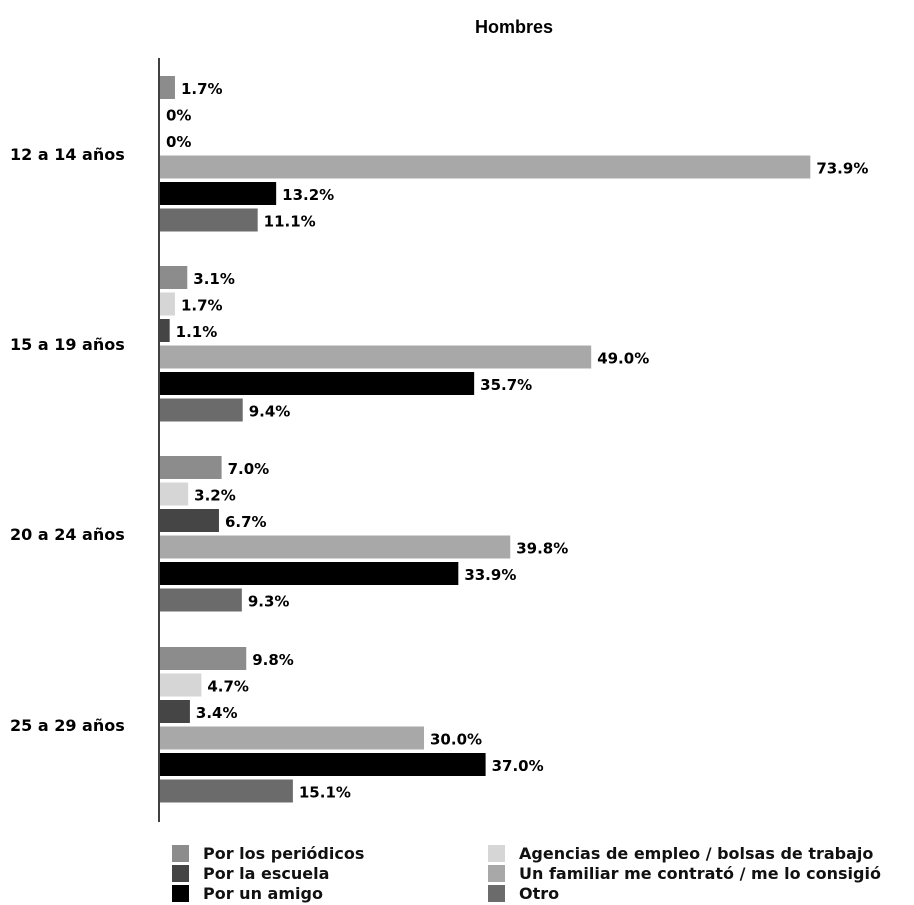 The width and height of the screenshot is (914, 905). I want to click on category-label: 25 a 29 años, so click(67, 725).